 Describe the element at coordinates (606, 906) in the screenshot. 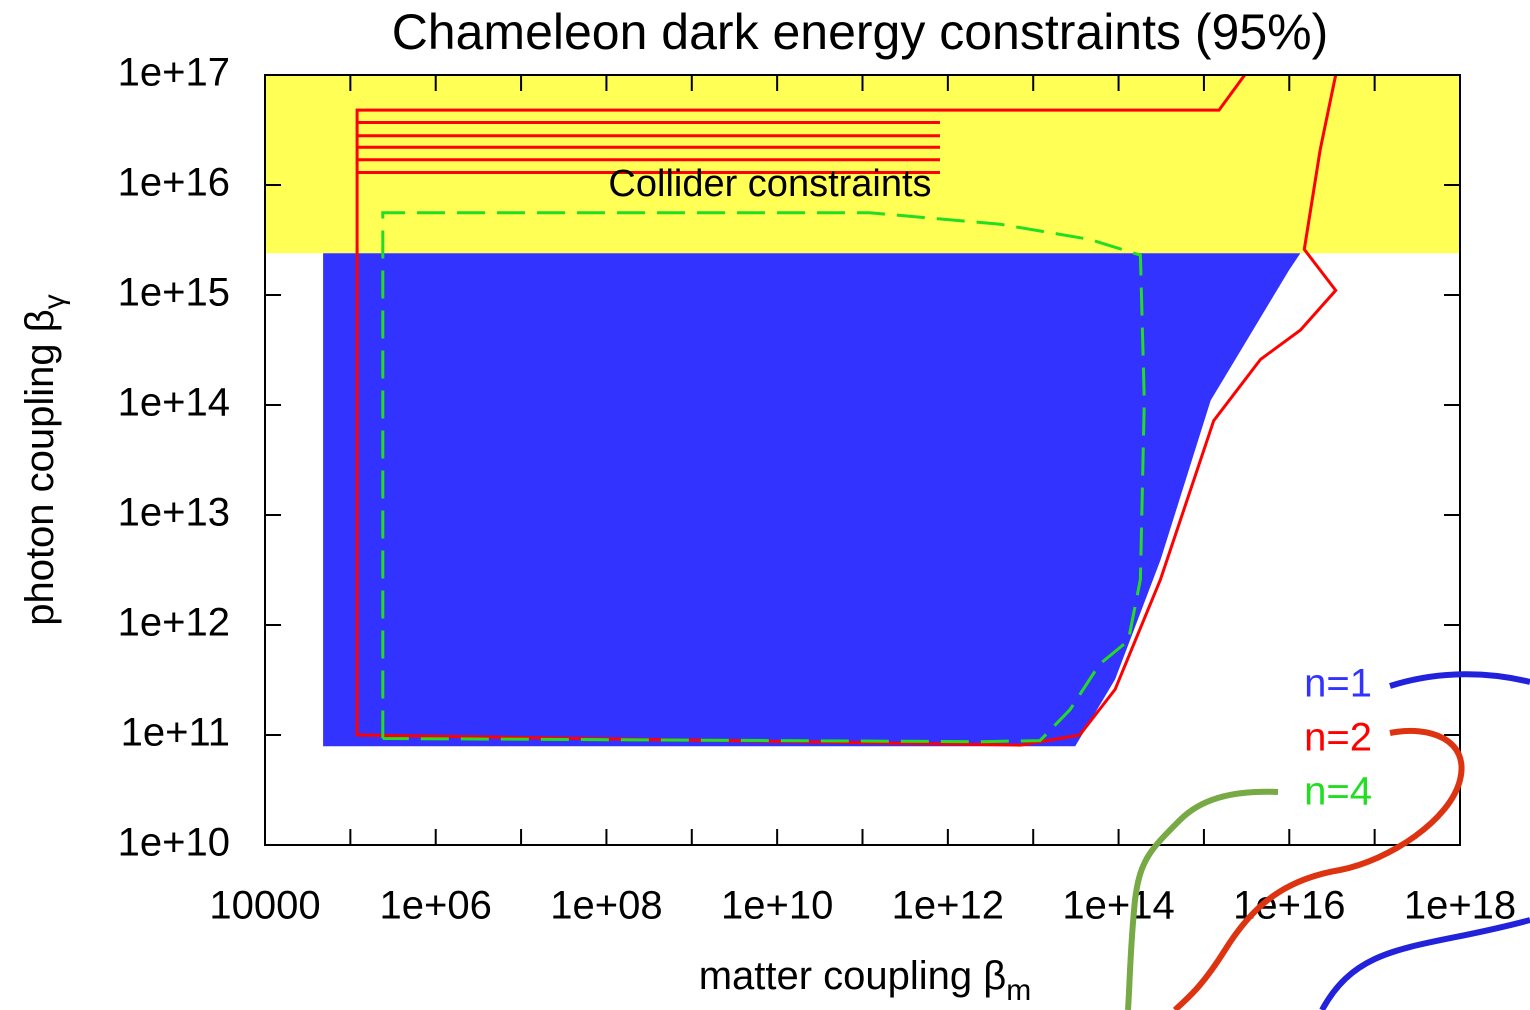

I see `x-tick-label: 1e+08` at that location.